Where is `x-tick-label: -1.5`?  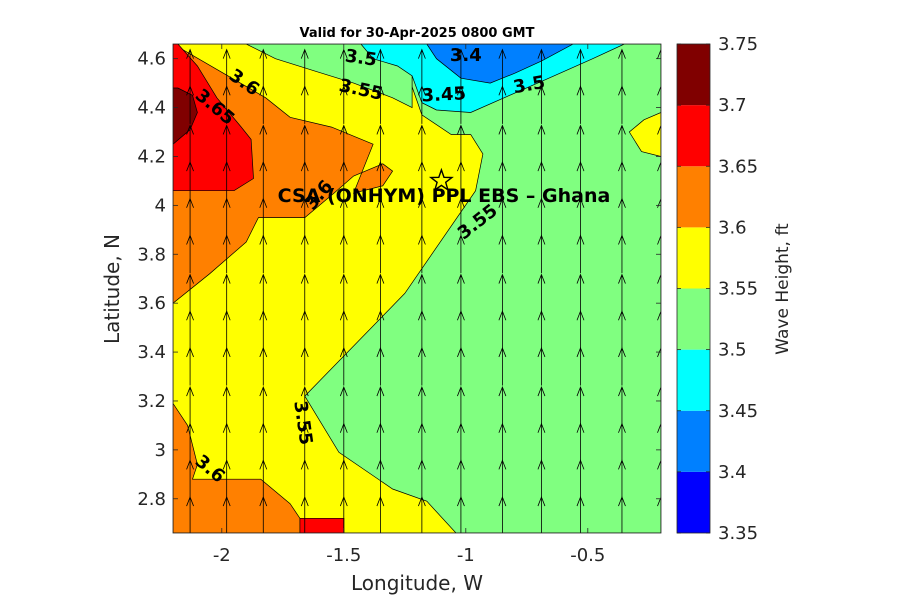 x-tick-label: -1.5 is located at coordinates (343, 555).